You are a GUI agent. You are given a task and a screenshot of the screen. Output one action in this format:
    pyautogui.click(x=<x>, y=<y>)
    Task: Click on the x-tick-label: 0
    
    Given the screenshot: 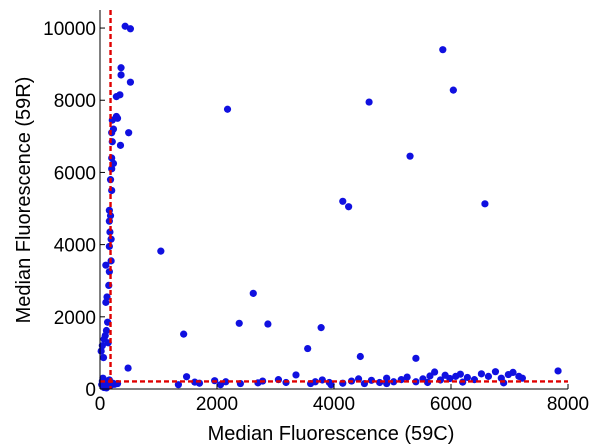 What is the action you would take?
    pyautogui.click(x=100, y=404)
    